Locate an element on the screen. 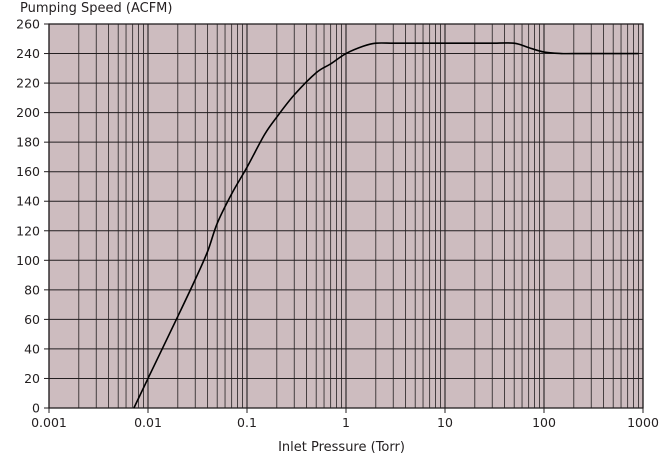  x-tick-label: 0.001 is located at coordinates (49, 422).